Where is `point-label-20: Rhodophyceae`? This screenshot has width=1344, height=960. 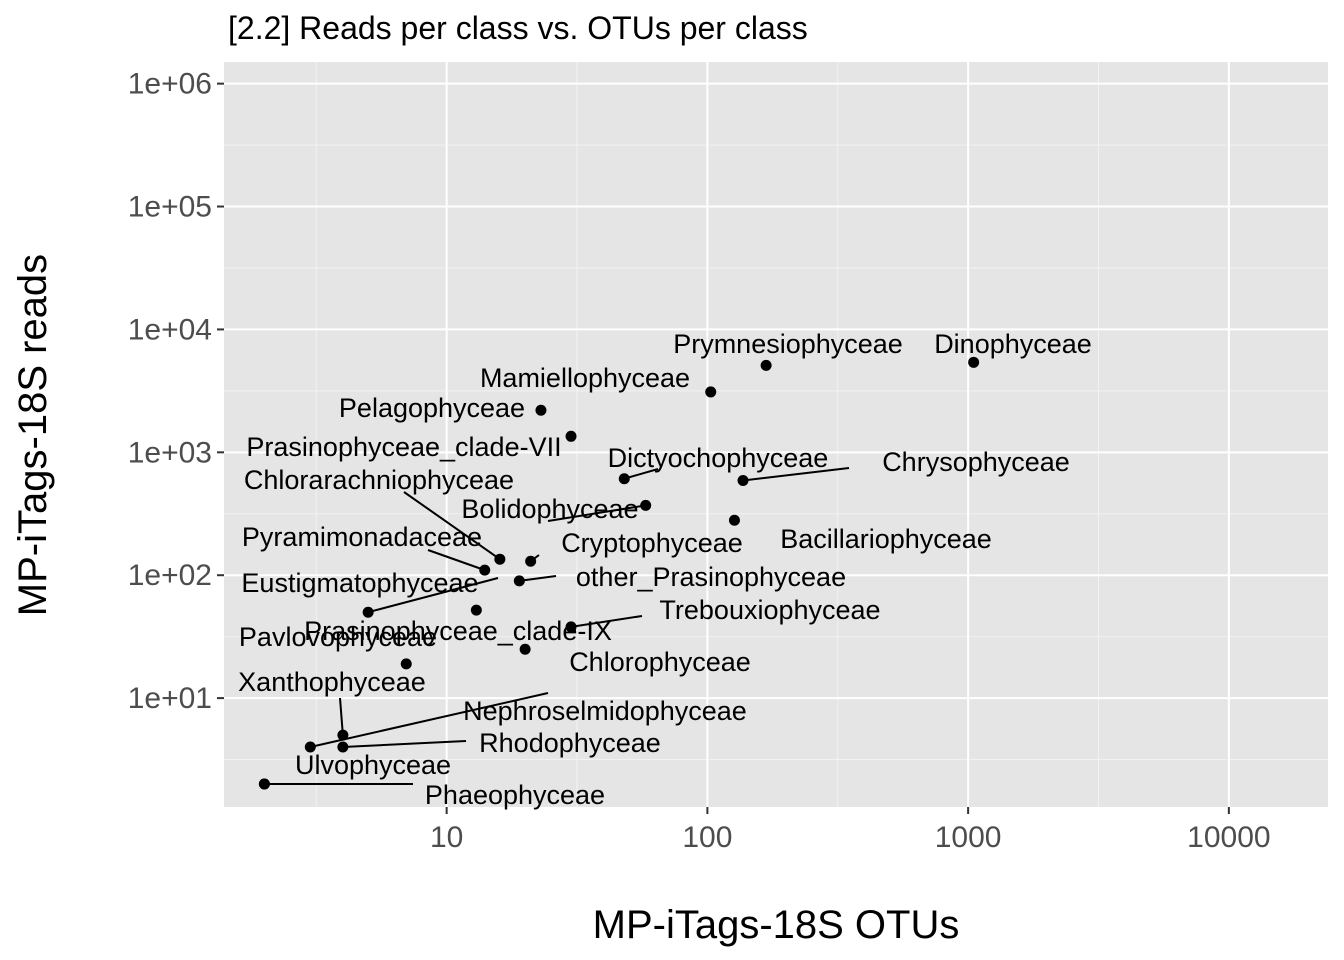
point-label-20: Rhodophyceae is located at coordinates (570, 743).